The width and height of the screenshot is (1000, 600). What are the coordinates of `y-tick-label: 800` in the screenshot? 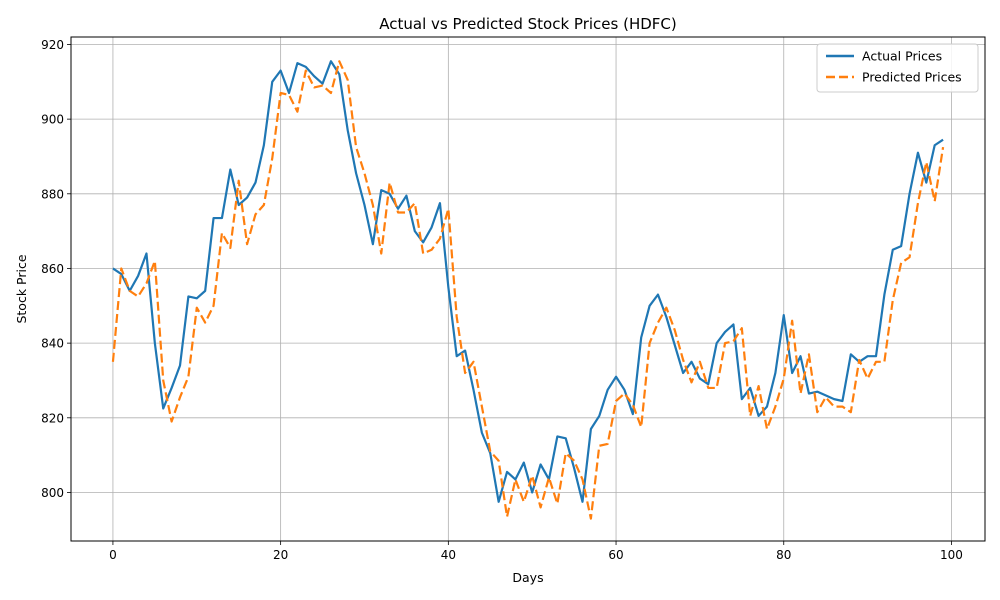 It's located at (52, 493).